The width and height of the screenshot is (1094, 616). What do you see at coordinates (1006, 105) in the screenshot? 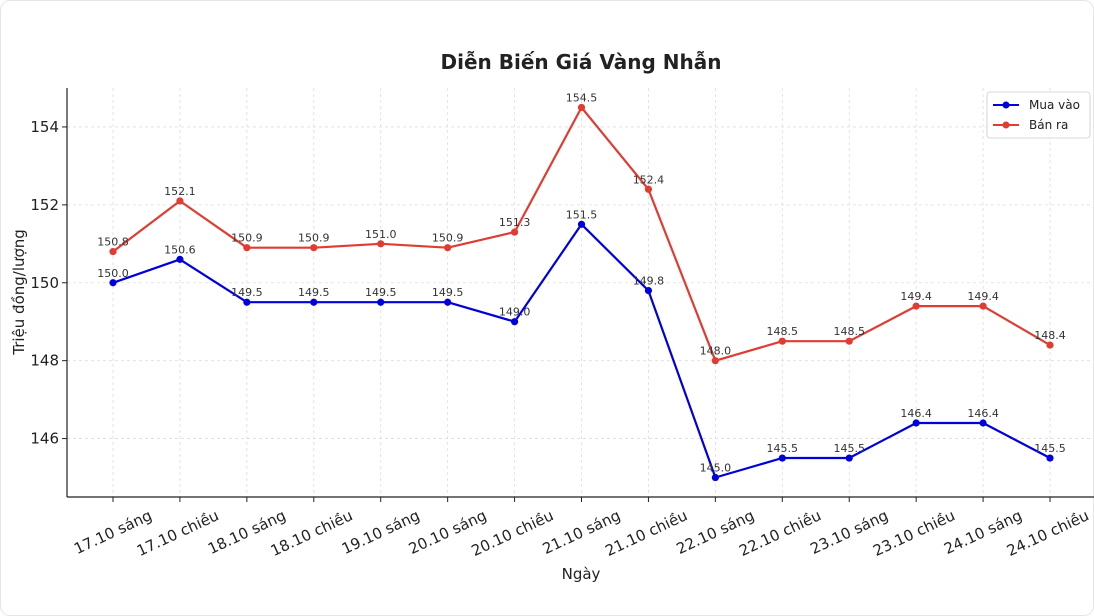
I see `legend-marker-mua-vao` at bounding box center [1006, 105].